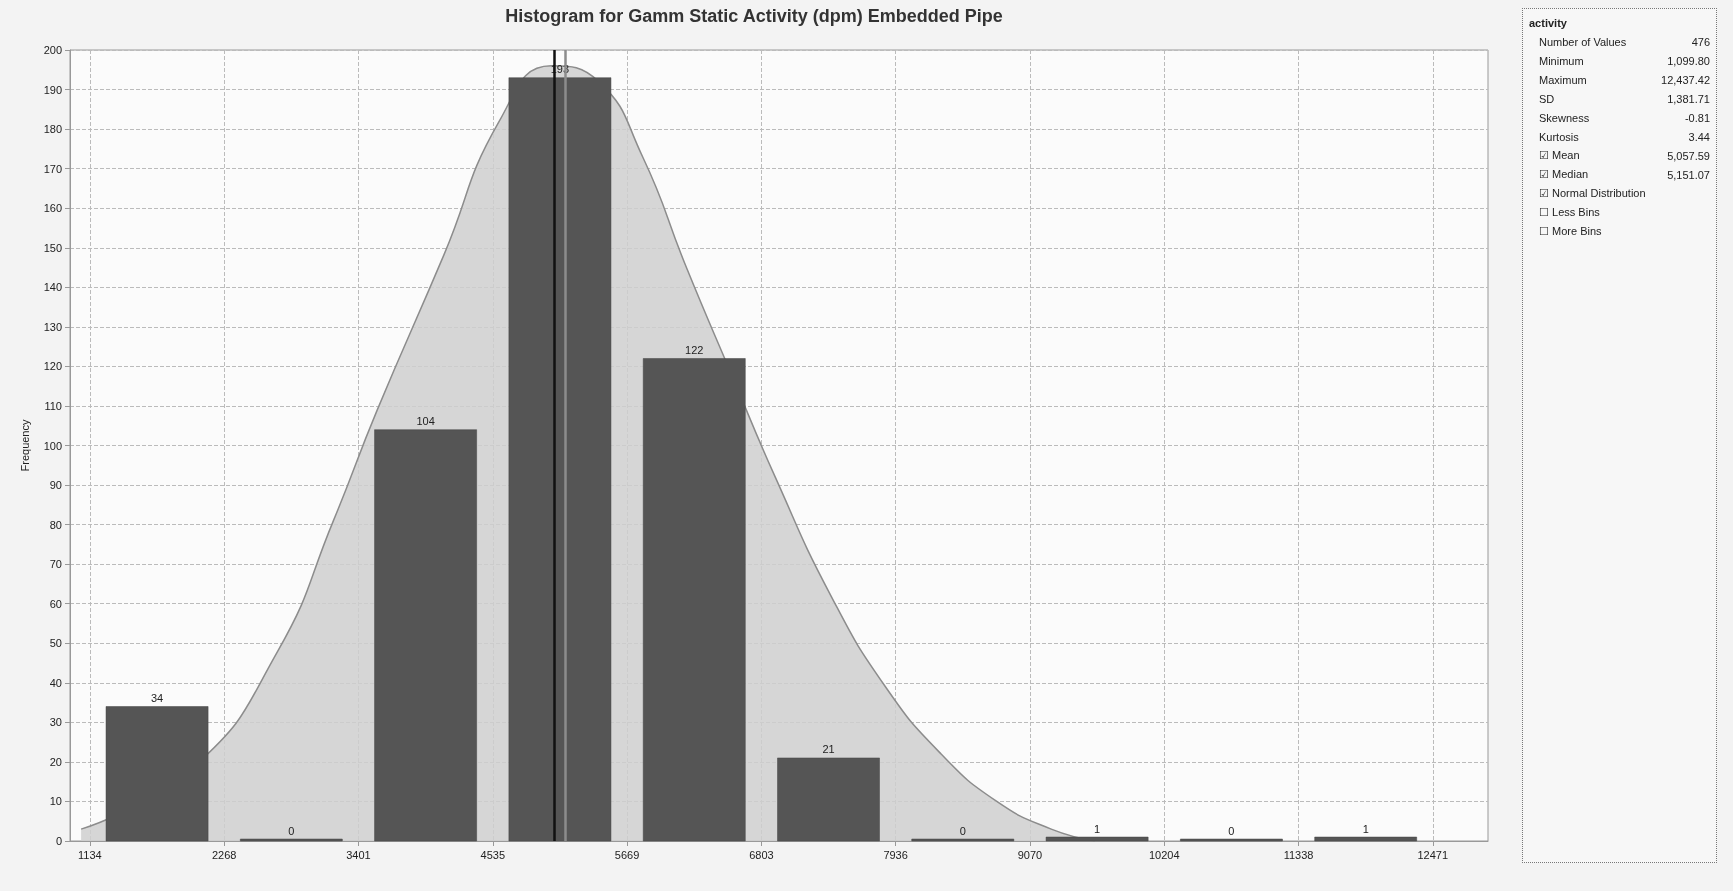 The height and width of the screenshot is (891, 1733). I want to click on text: Minimum 1,099.80, so click(1624, 60).